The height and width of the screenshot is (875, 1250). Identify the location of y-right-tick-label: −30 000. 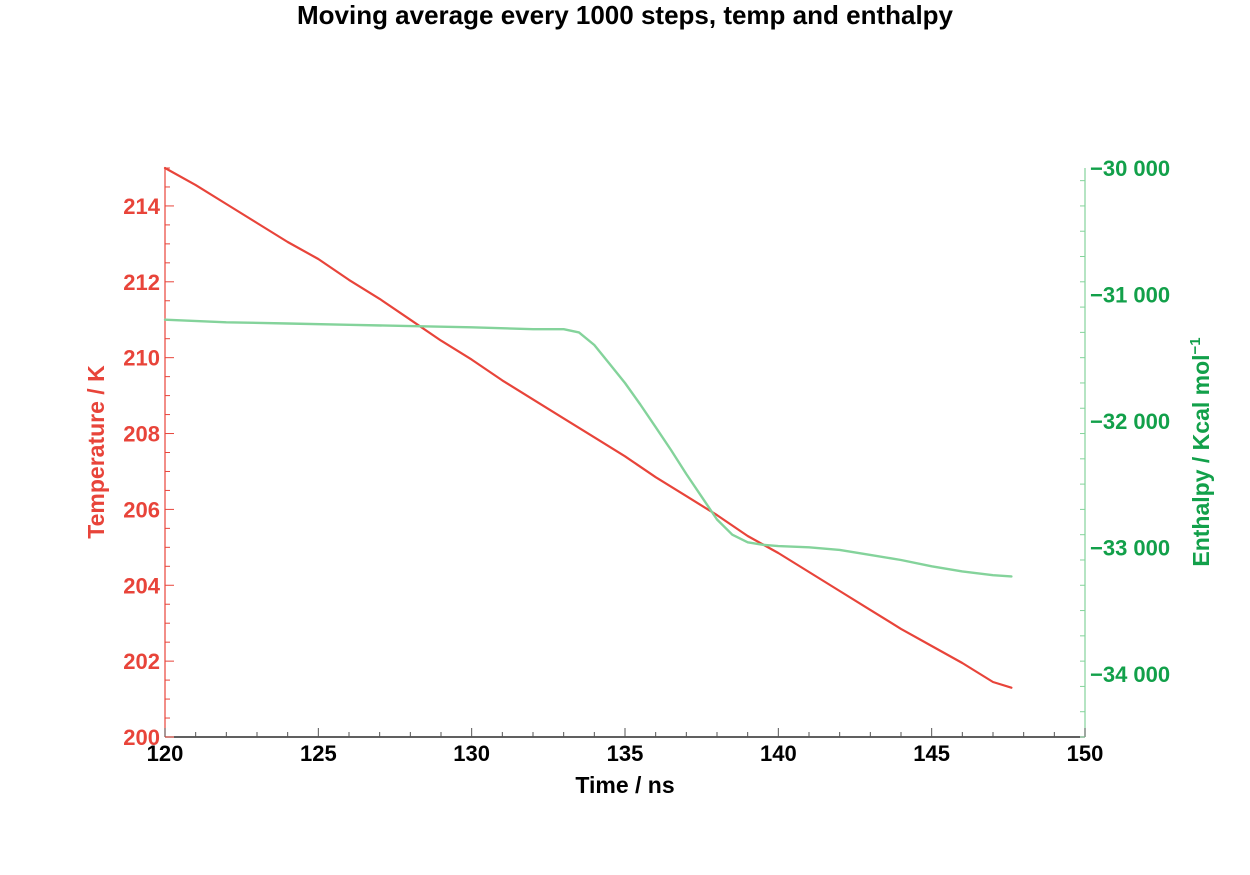
(1130, 168).